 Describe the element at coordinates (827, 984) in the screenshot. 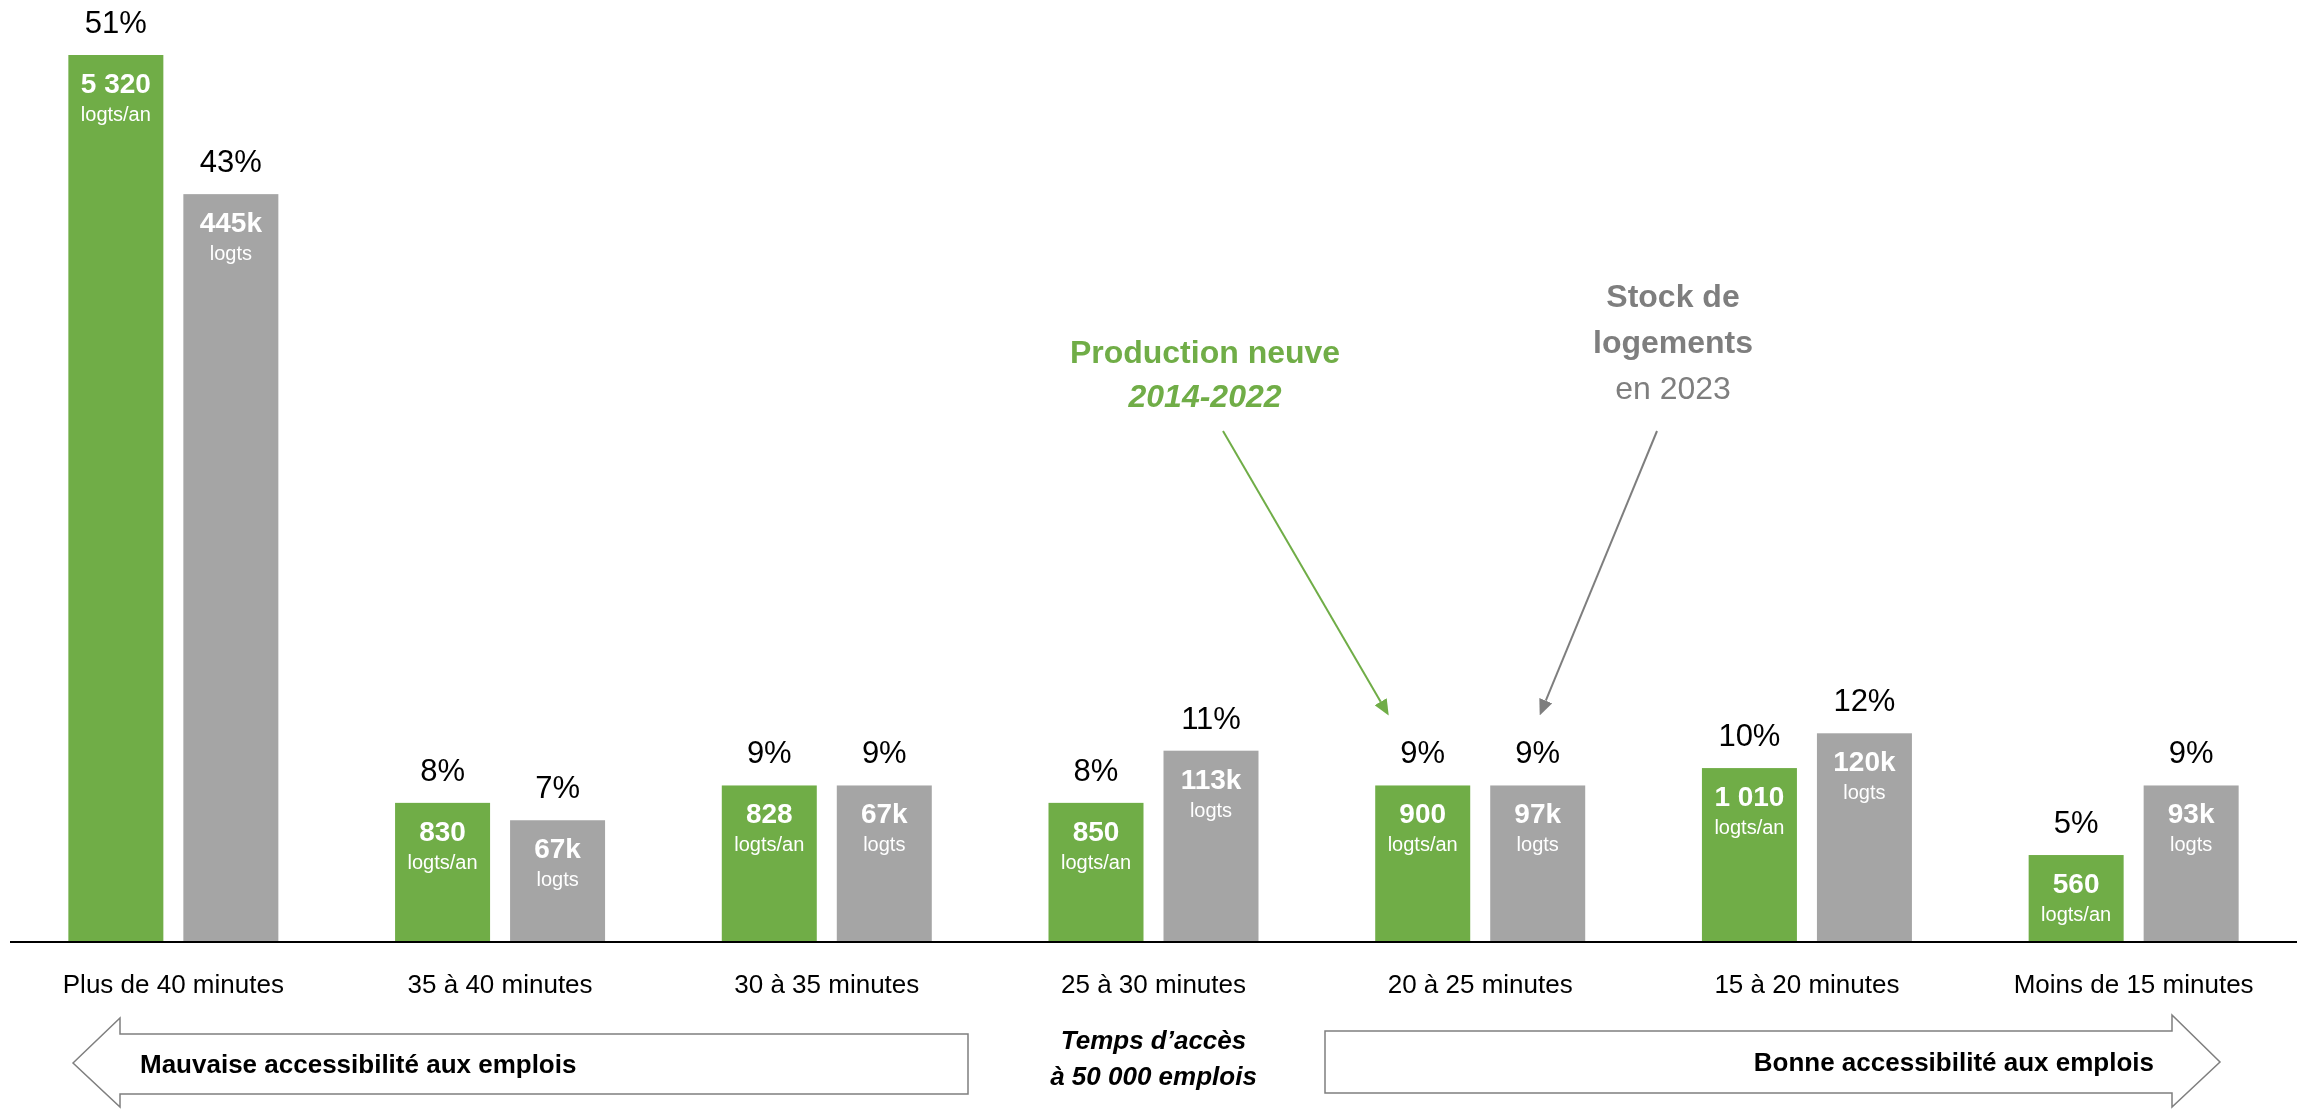

I see `x-tick-label: 30 à 35 minutes` at that location.